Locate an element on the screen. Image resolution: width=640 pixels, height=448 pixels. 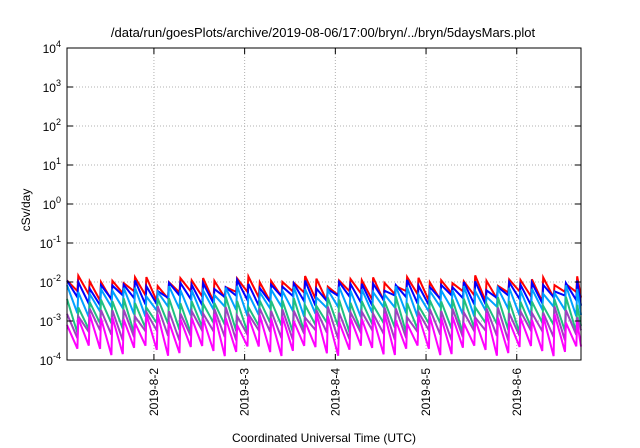
y-tick-label: 10³ is located at coordinates (52, 86).